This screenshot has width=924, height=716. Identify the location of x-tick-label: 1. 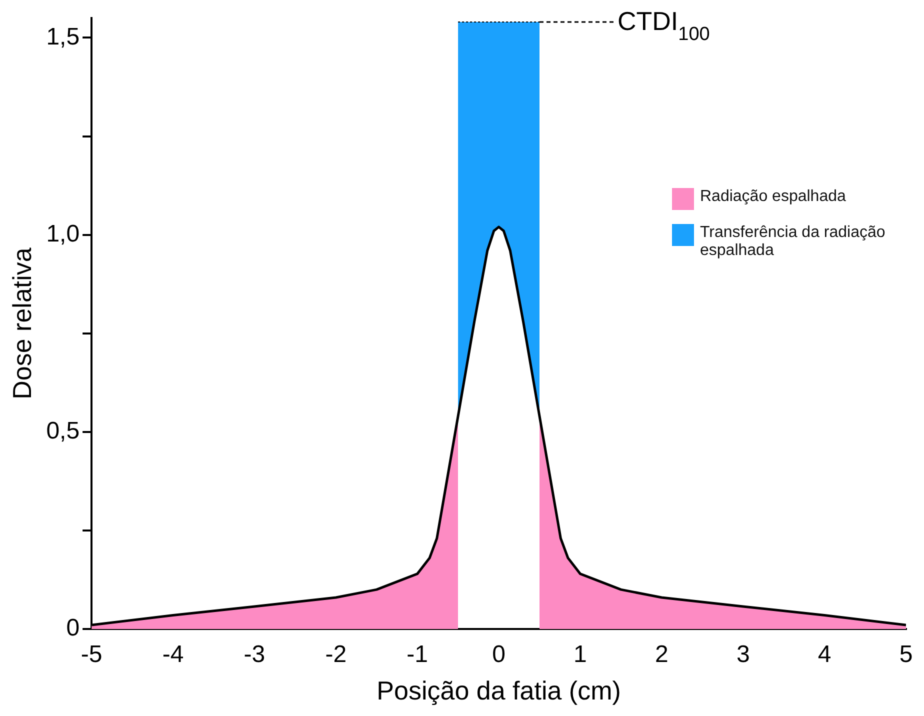
(580, 654).